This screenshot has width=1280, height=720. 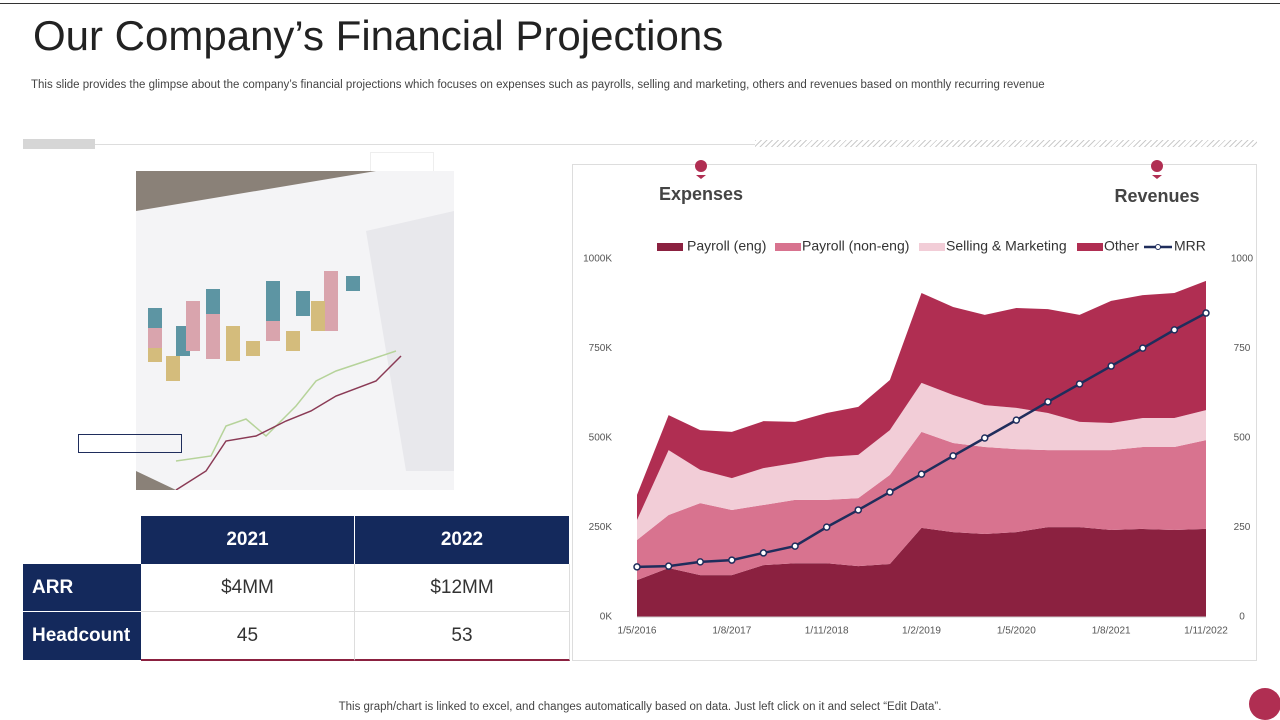 I want to click on legend-label: MRR, so click(x=1190, y=246).